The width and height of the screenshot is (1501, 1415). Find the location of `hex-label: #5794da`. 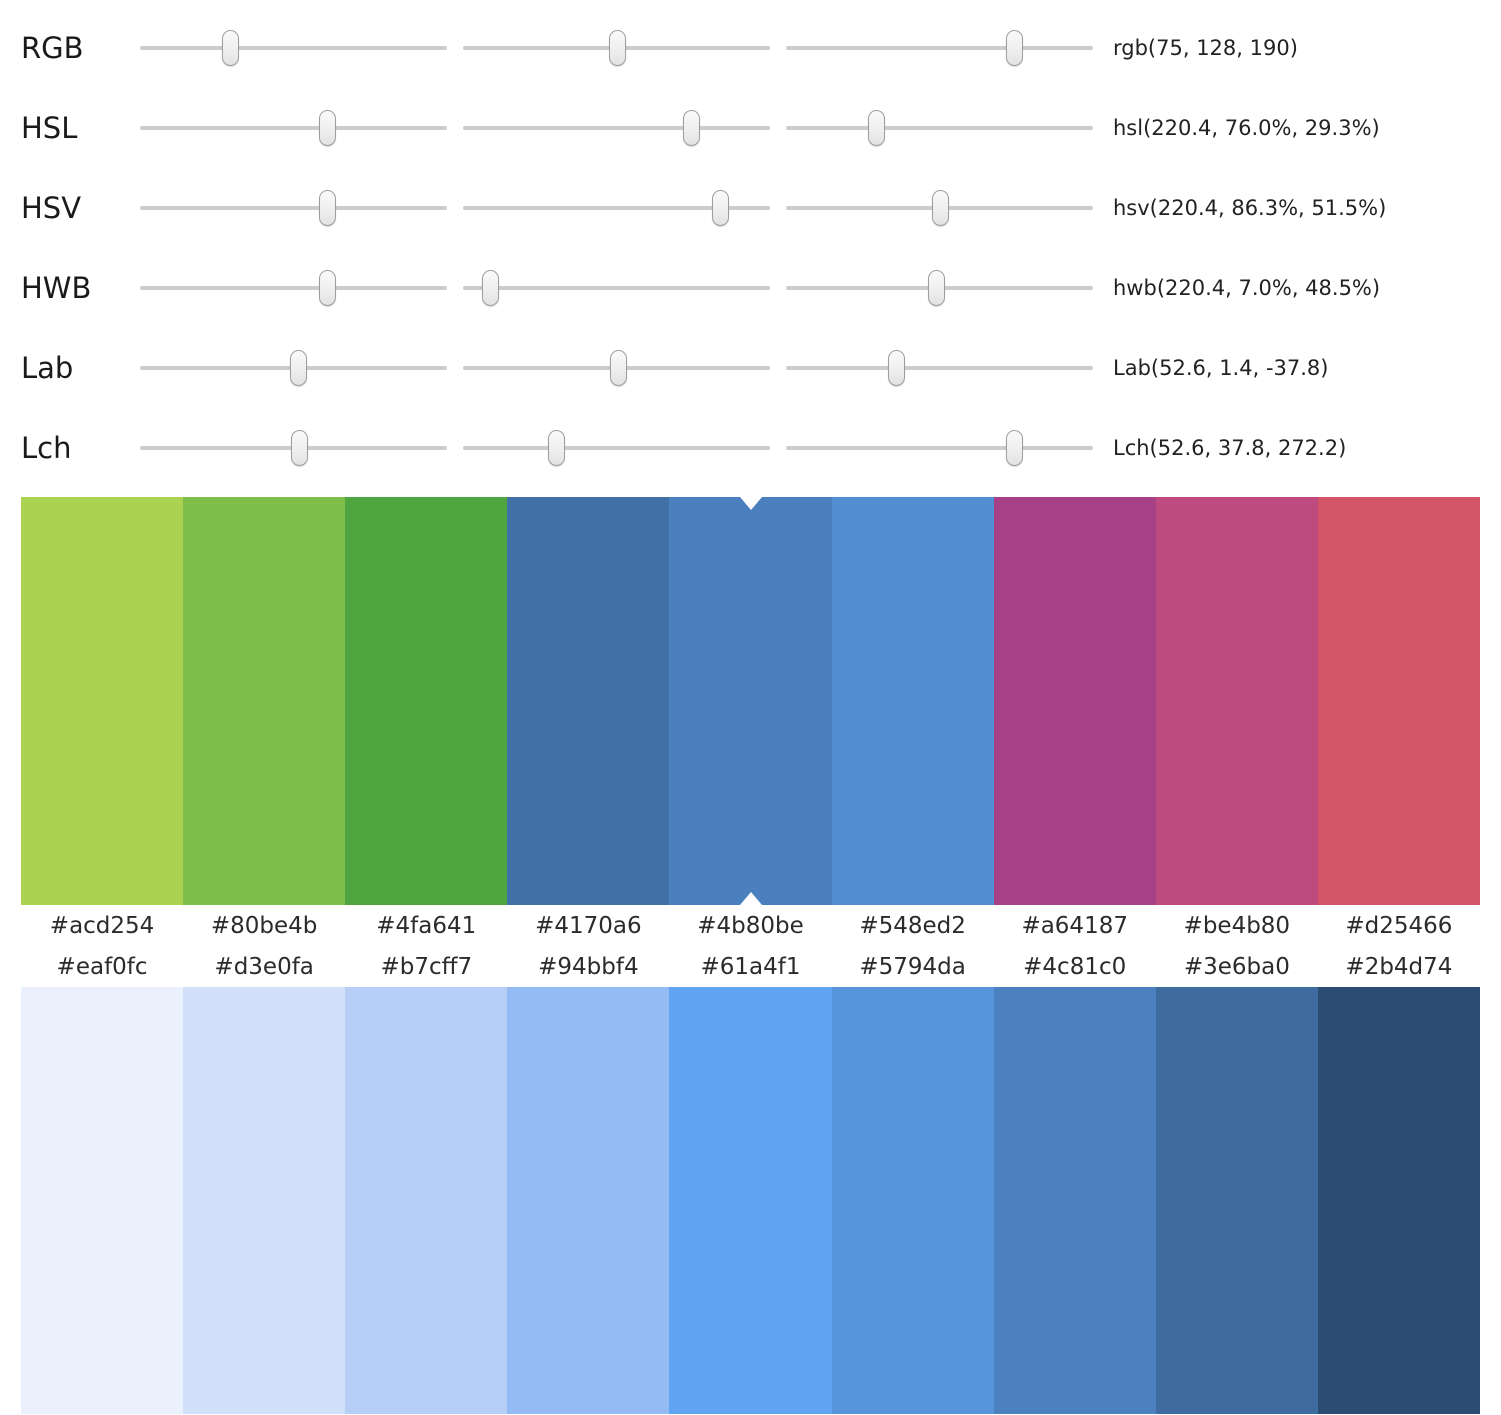

hex-label: #5794da is located at coordinates (912, 966).